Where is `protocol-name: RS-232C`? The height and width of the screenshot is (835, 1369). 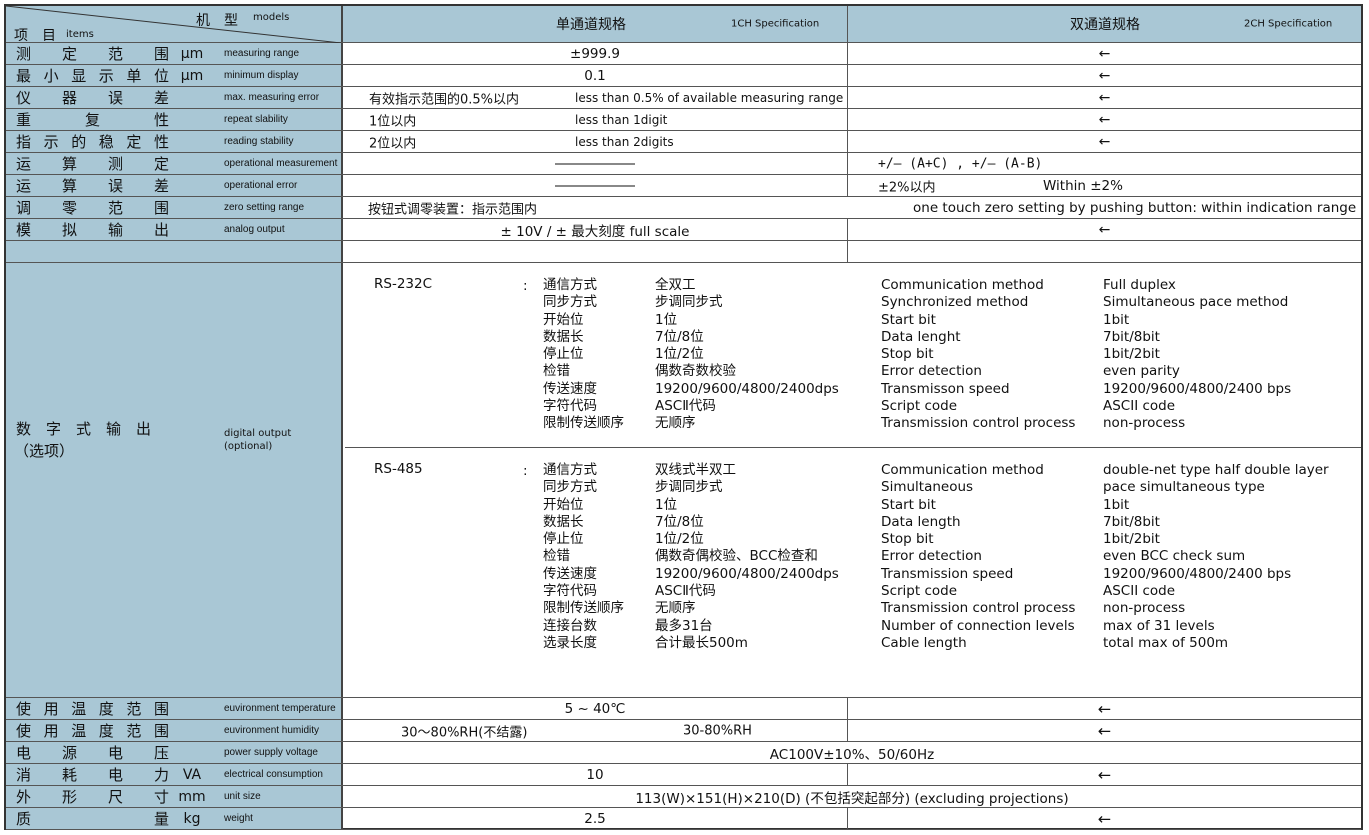
protocol-name: RS-232C is located at coordinates (403, 284).